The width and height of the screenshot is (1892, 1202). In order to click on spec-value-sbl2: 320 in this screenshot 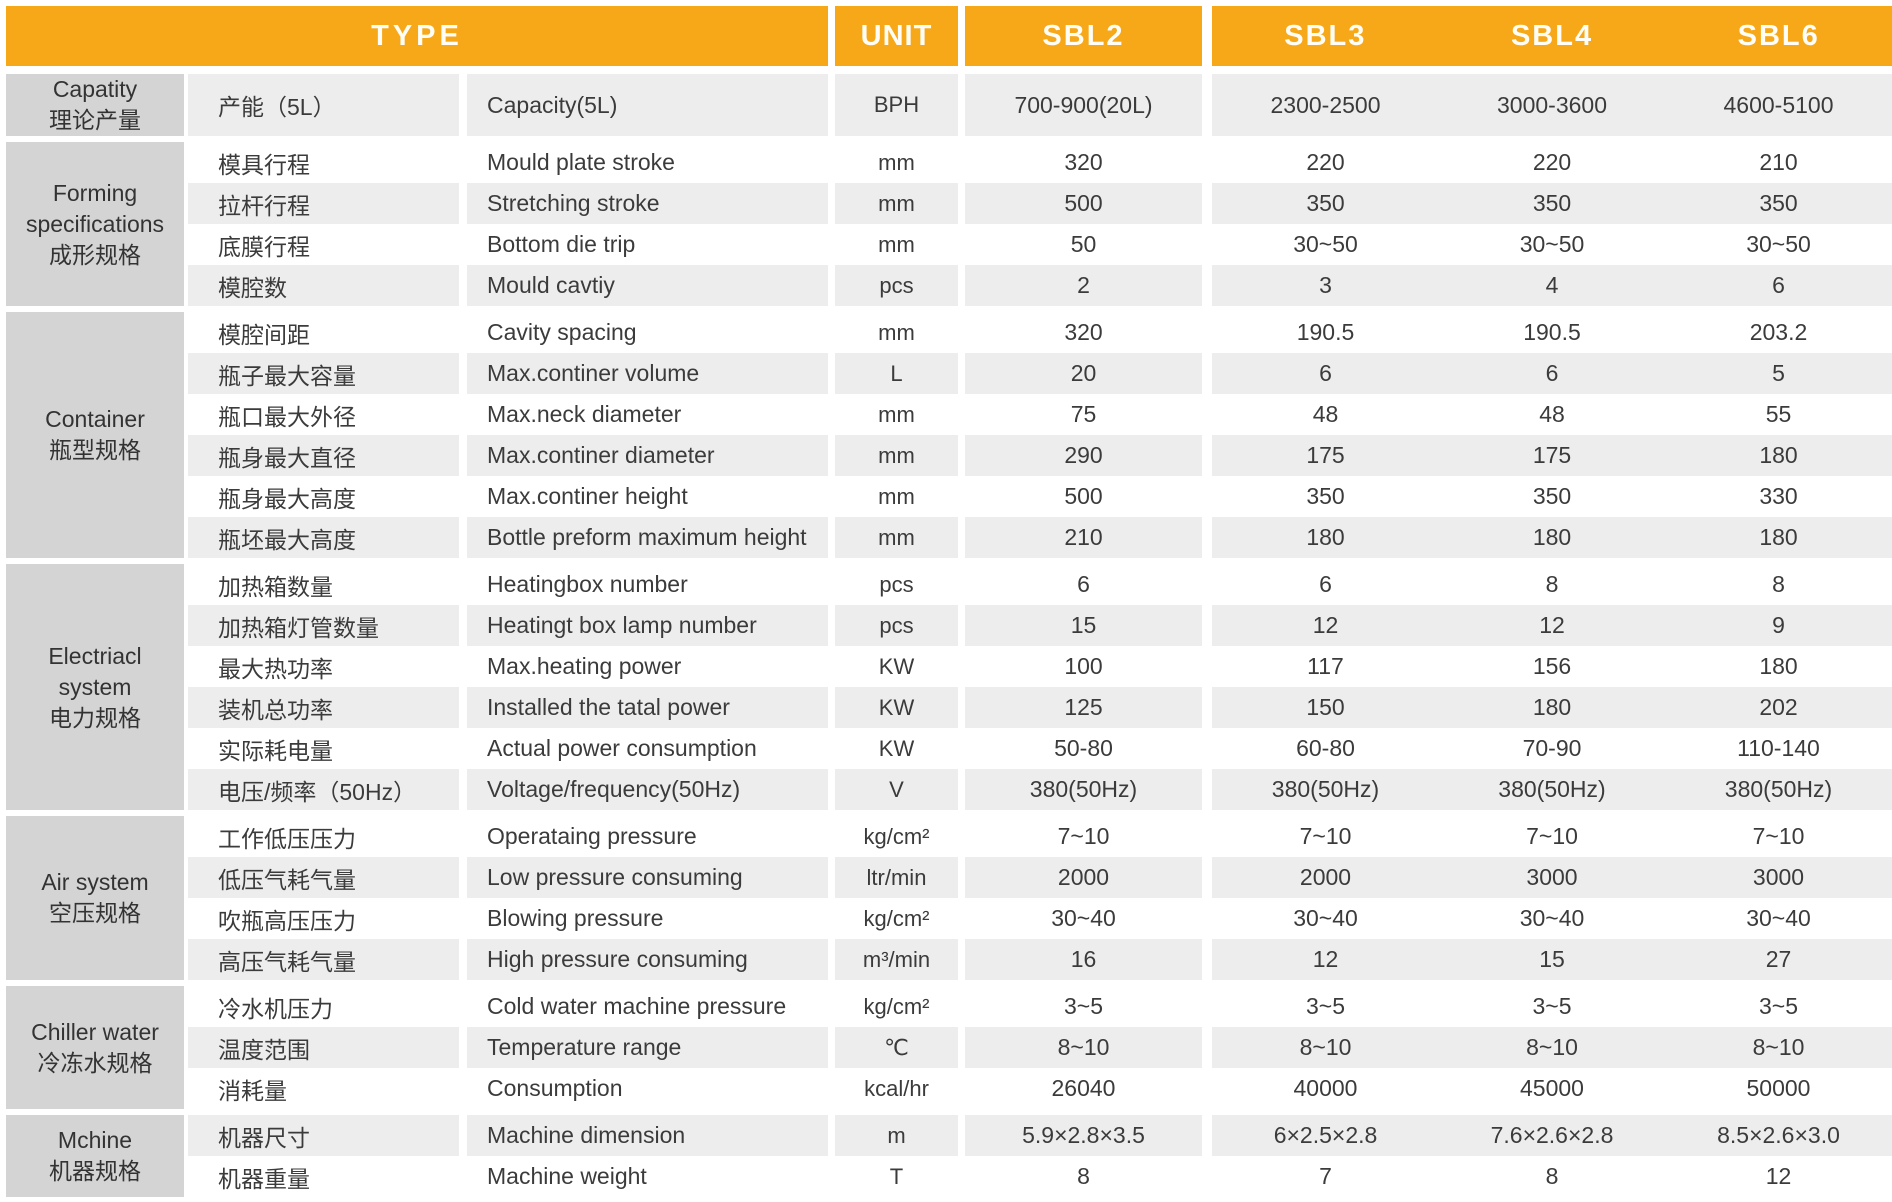, I will do `click(1083, 162)`.